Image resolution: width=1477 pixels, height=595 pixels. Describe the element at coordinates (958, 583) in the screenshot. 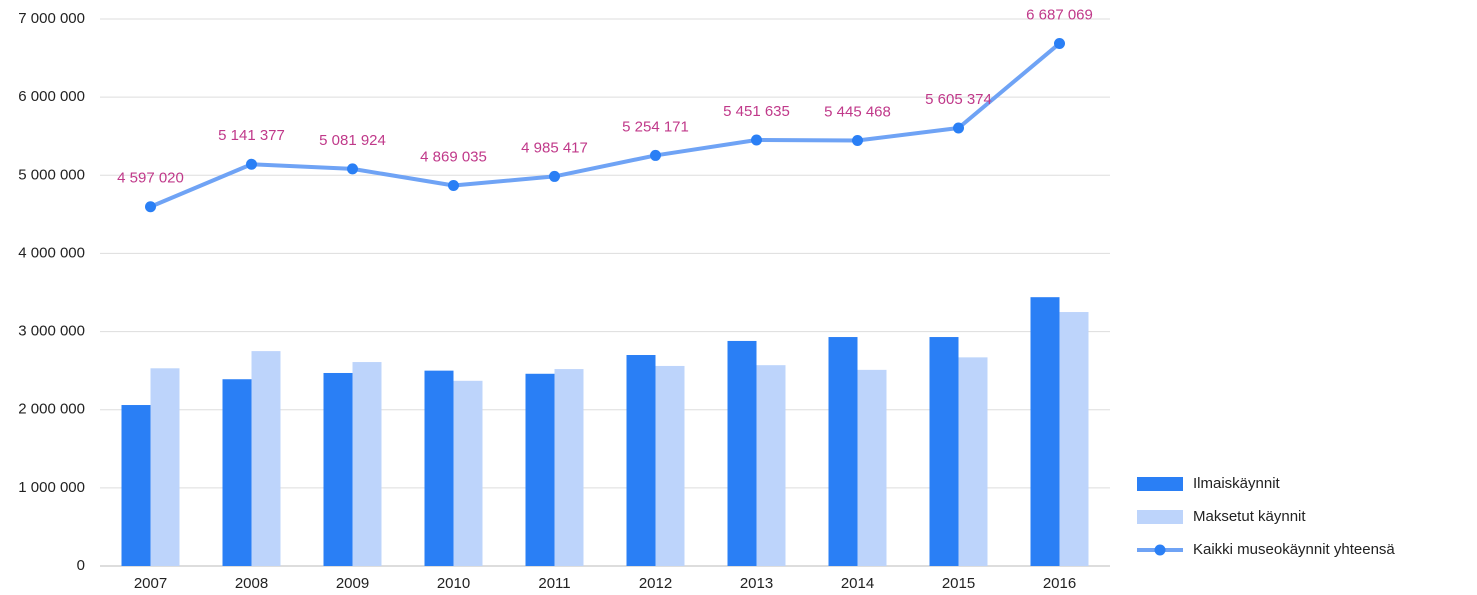

I see `x-tick-label: 2015` at that location.